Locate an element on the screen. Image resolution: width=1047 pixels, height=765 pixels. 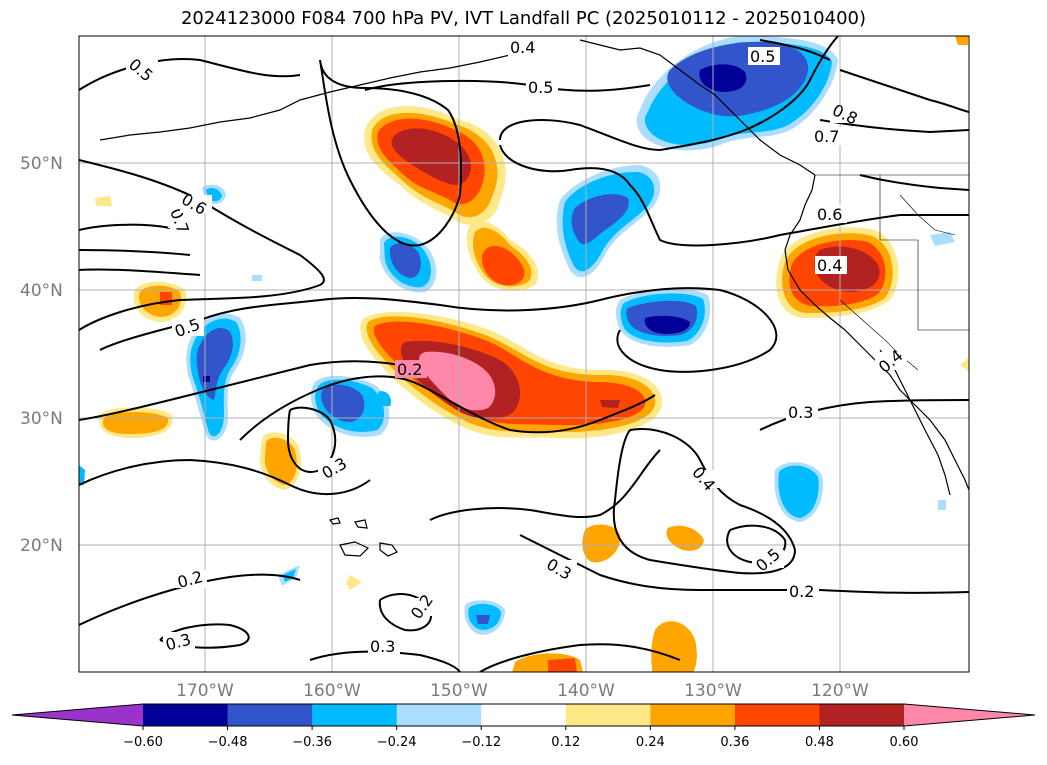
positive-anomaly-central is located at coordinates (511, 375).